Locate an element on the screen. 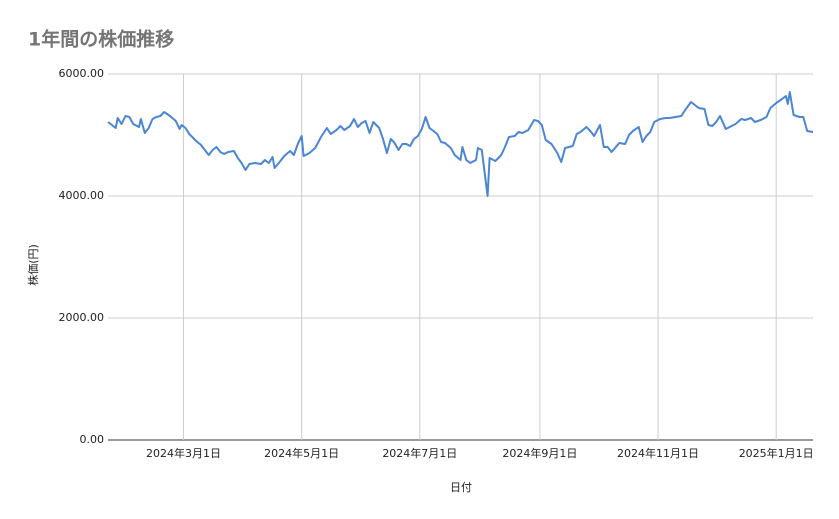 The height and width of the screenshot is (519, 839). x-tick-label: 2024年11月1日 is located at coordinates (658, 453).